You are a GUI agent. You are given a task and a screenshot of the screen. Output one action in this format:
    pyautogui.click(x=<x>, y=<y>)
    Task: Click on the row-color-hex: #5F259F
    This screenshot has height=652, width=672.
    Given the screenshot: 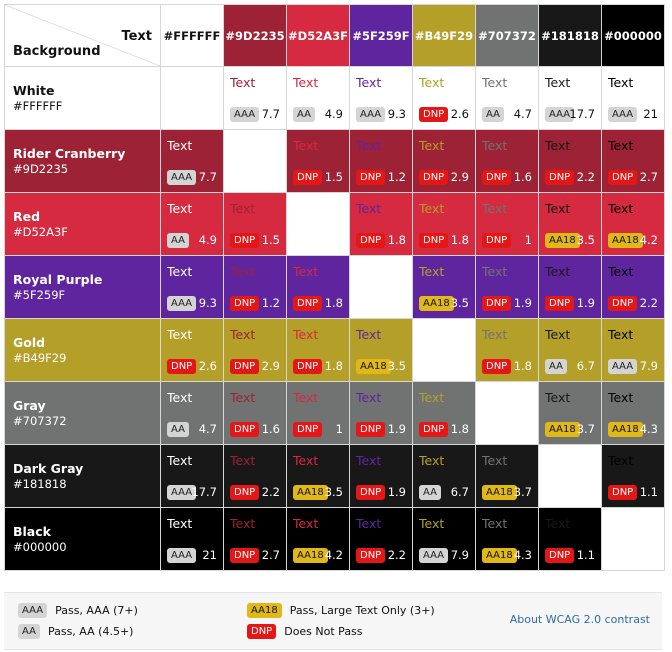 What is the action you would take?
    pyautogui.click(x=39, y=295)
    